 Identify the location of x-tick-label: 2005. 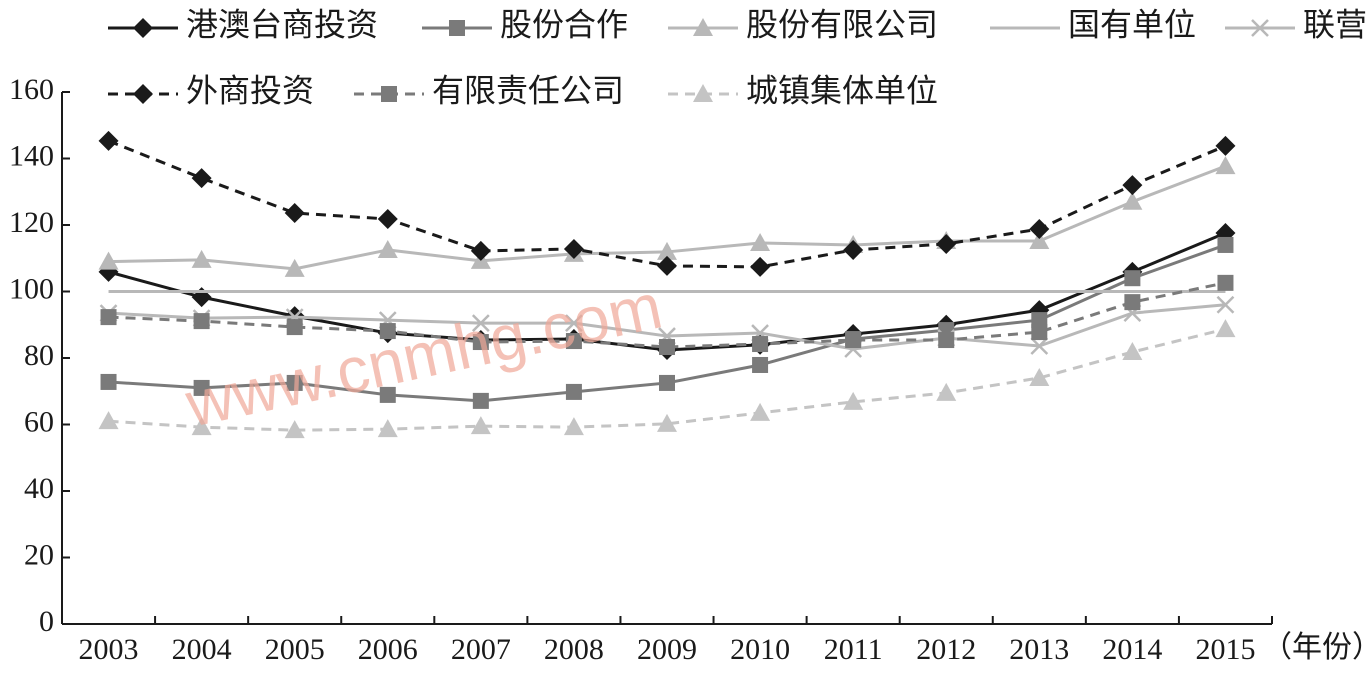
(295, 649).